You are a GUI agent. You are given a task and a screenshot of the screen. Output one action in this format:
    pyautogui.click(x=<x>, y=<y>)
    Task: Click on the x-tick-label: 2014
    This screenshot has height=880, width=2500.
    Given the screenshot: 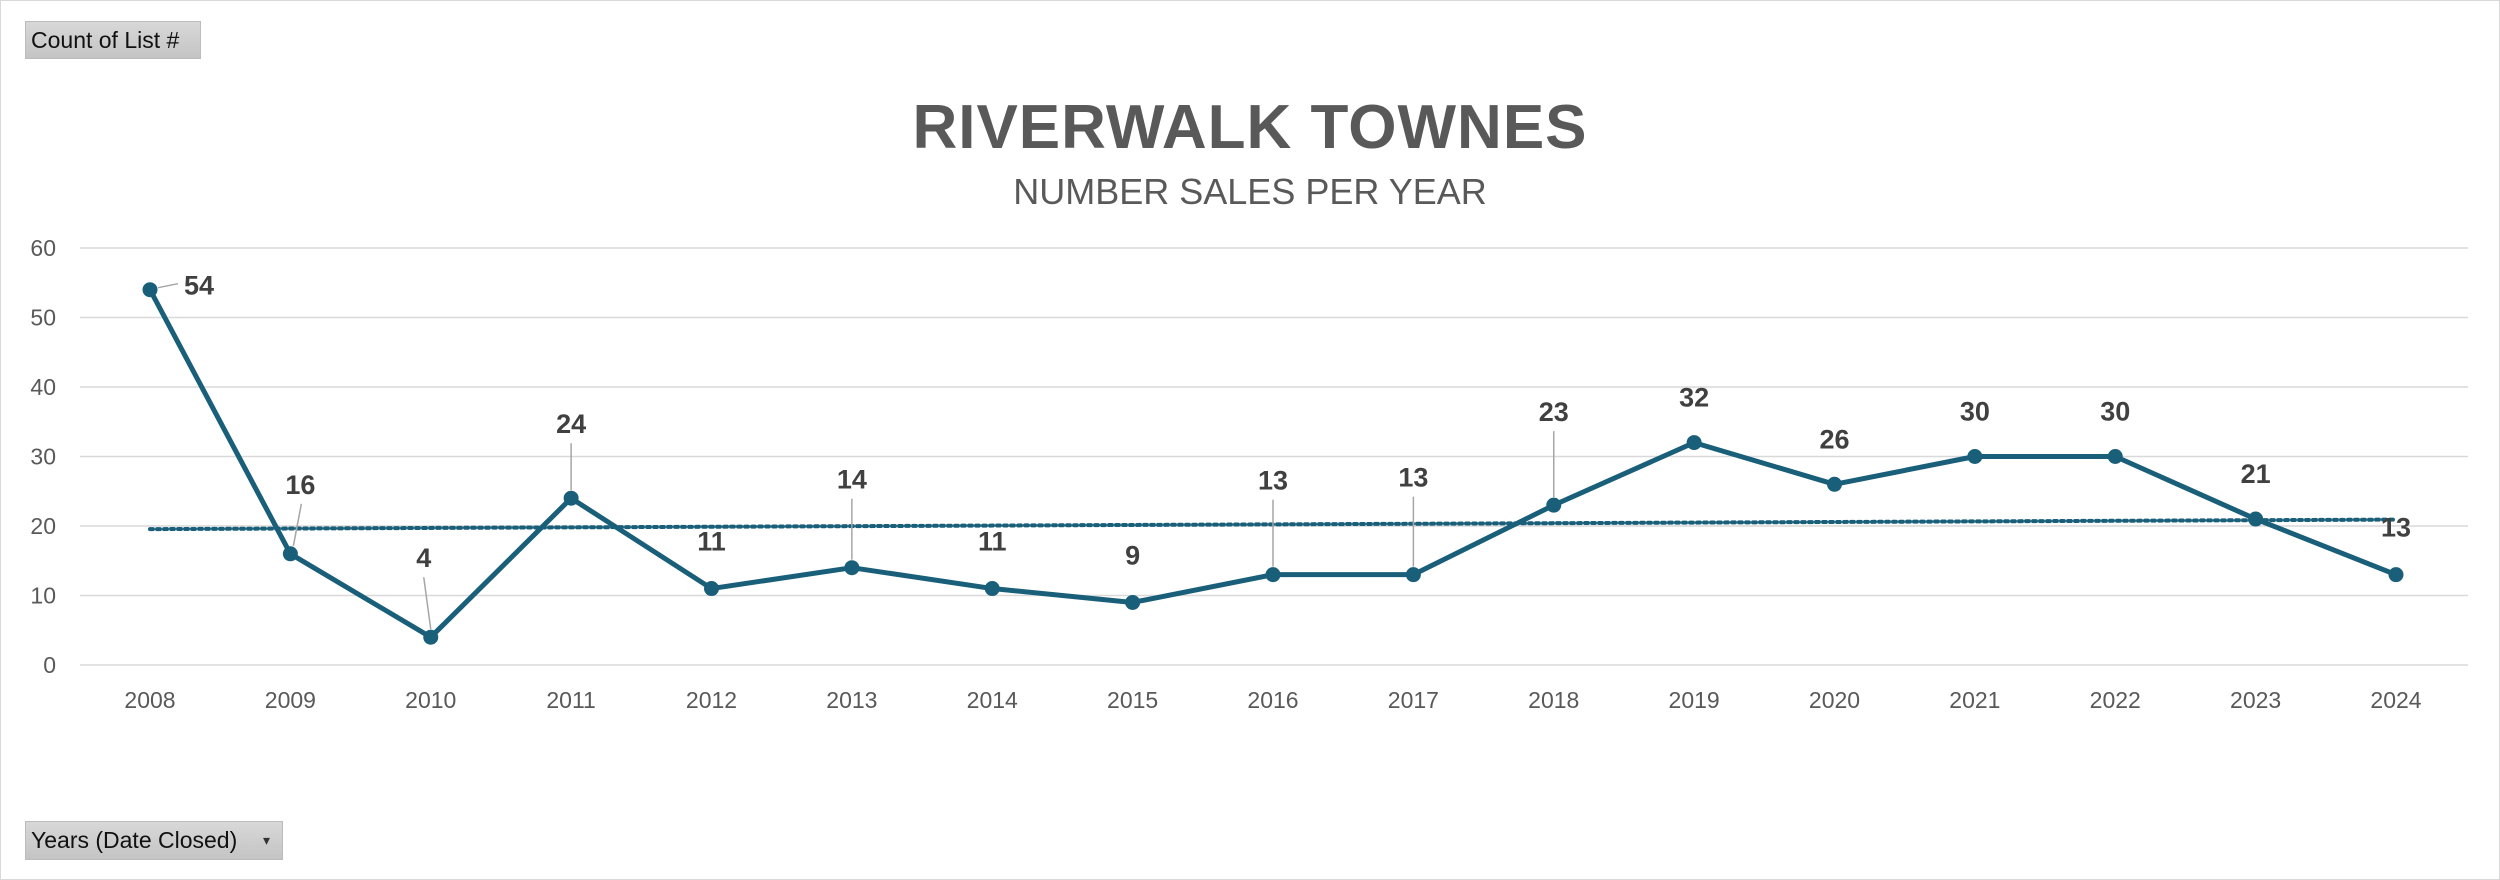 What is the action you would take?
    pyautogui.click(x=992, y=700)
    